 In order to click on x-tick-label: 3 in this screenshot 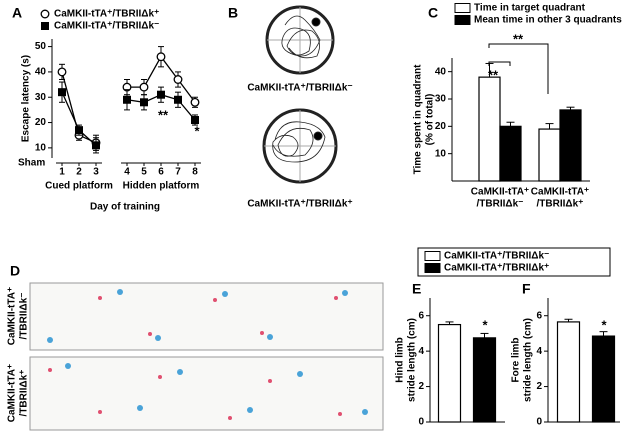, I will do `click(96, 172)`.